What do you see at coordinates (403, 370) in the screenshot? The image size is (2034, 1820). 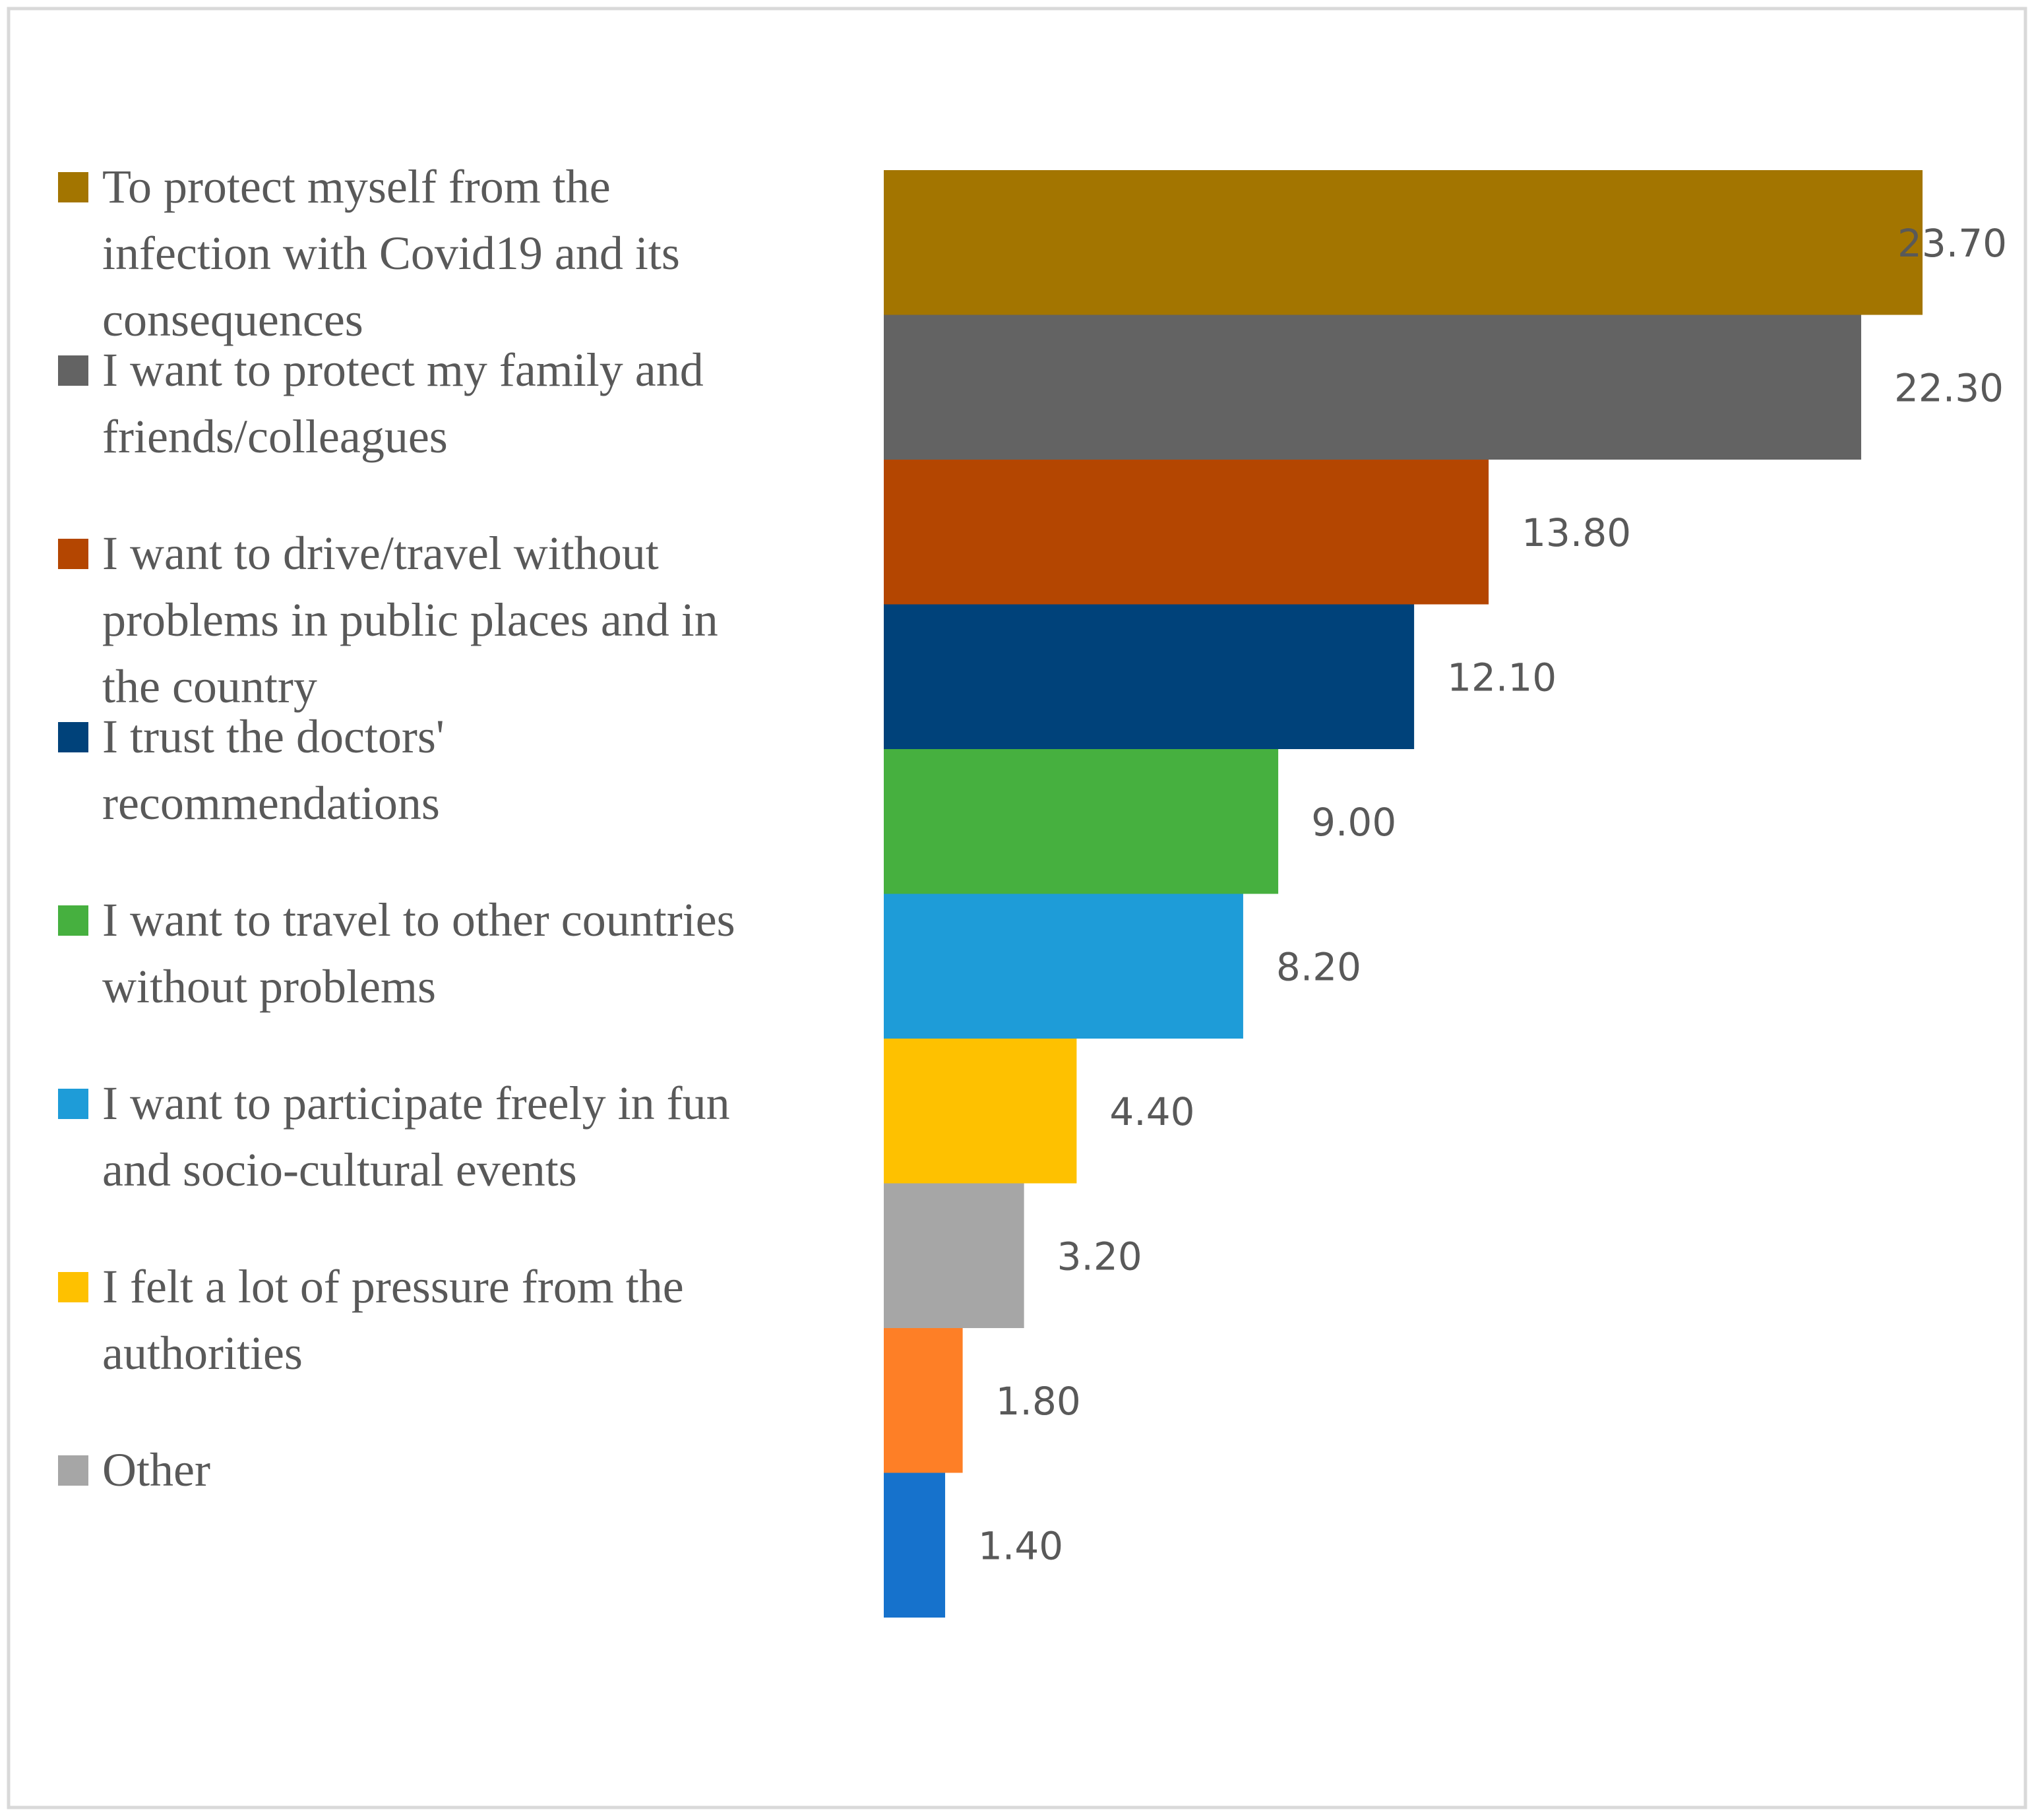 I see `legend-label-1-line-0: I want to protect my family and` at bounding box center [403, 370].